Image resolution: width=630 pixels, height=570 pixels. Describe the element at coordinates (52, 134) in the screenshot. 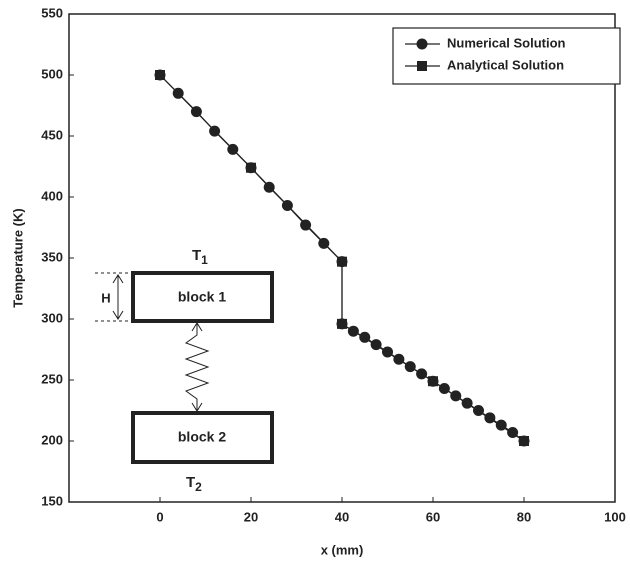

I see `y-tick-label: 450` at that location.